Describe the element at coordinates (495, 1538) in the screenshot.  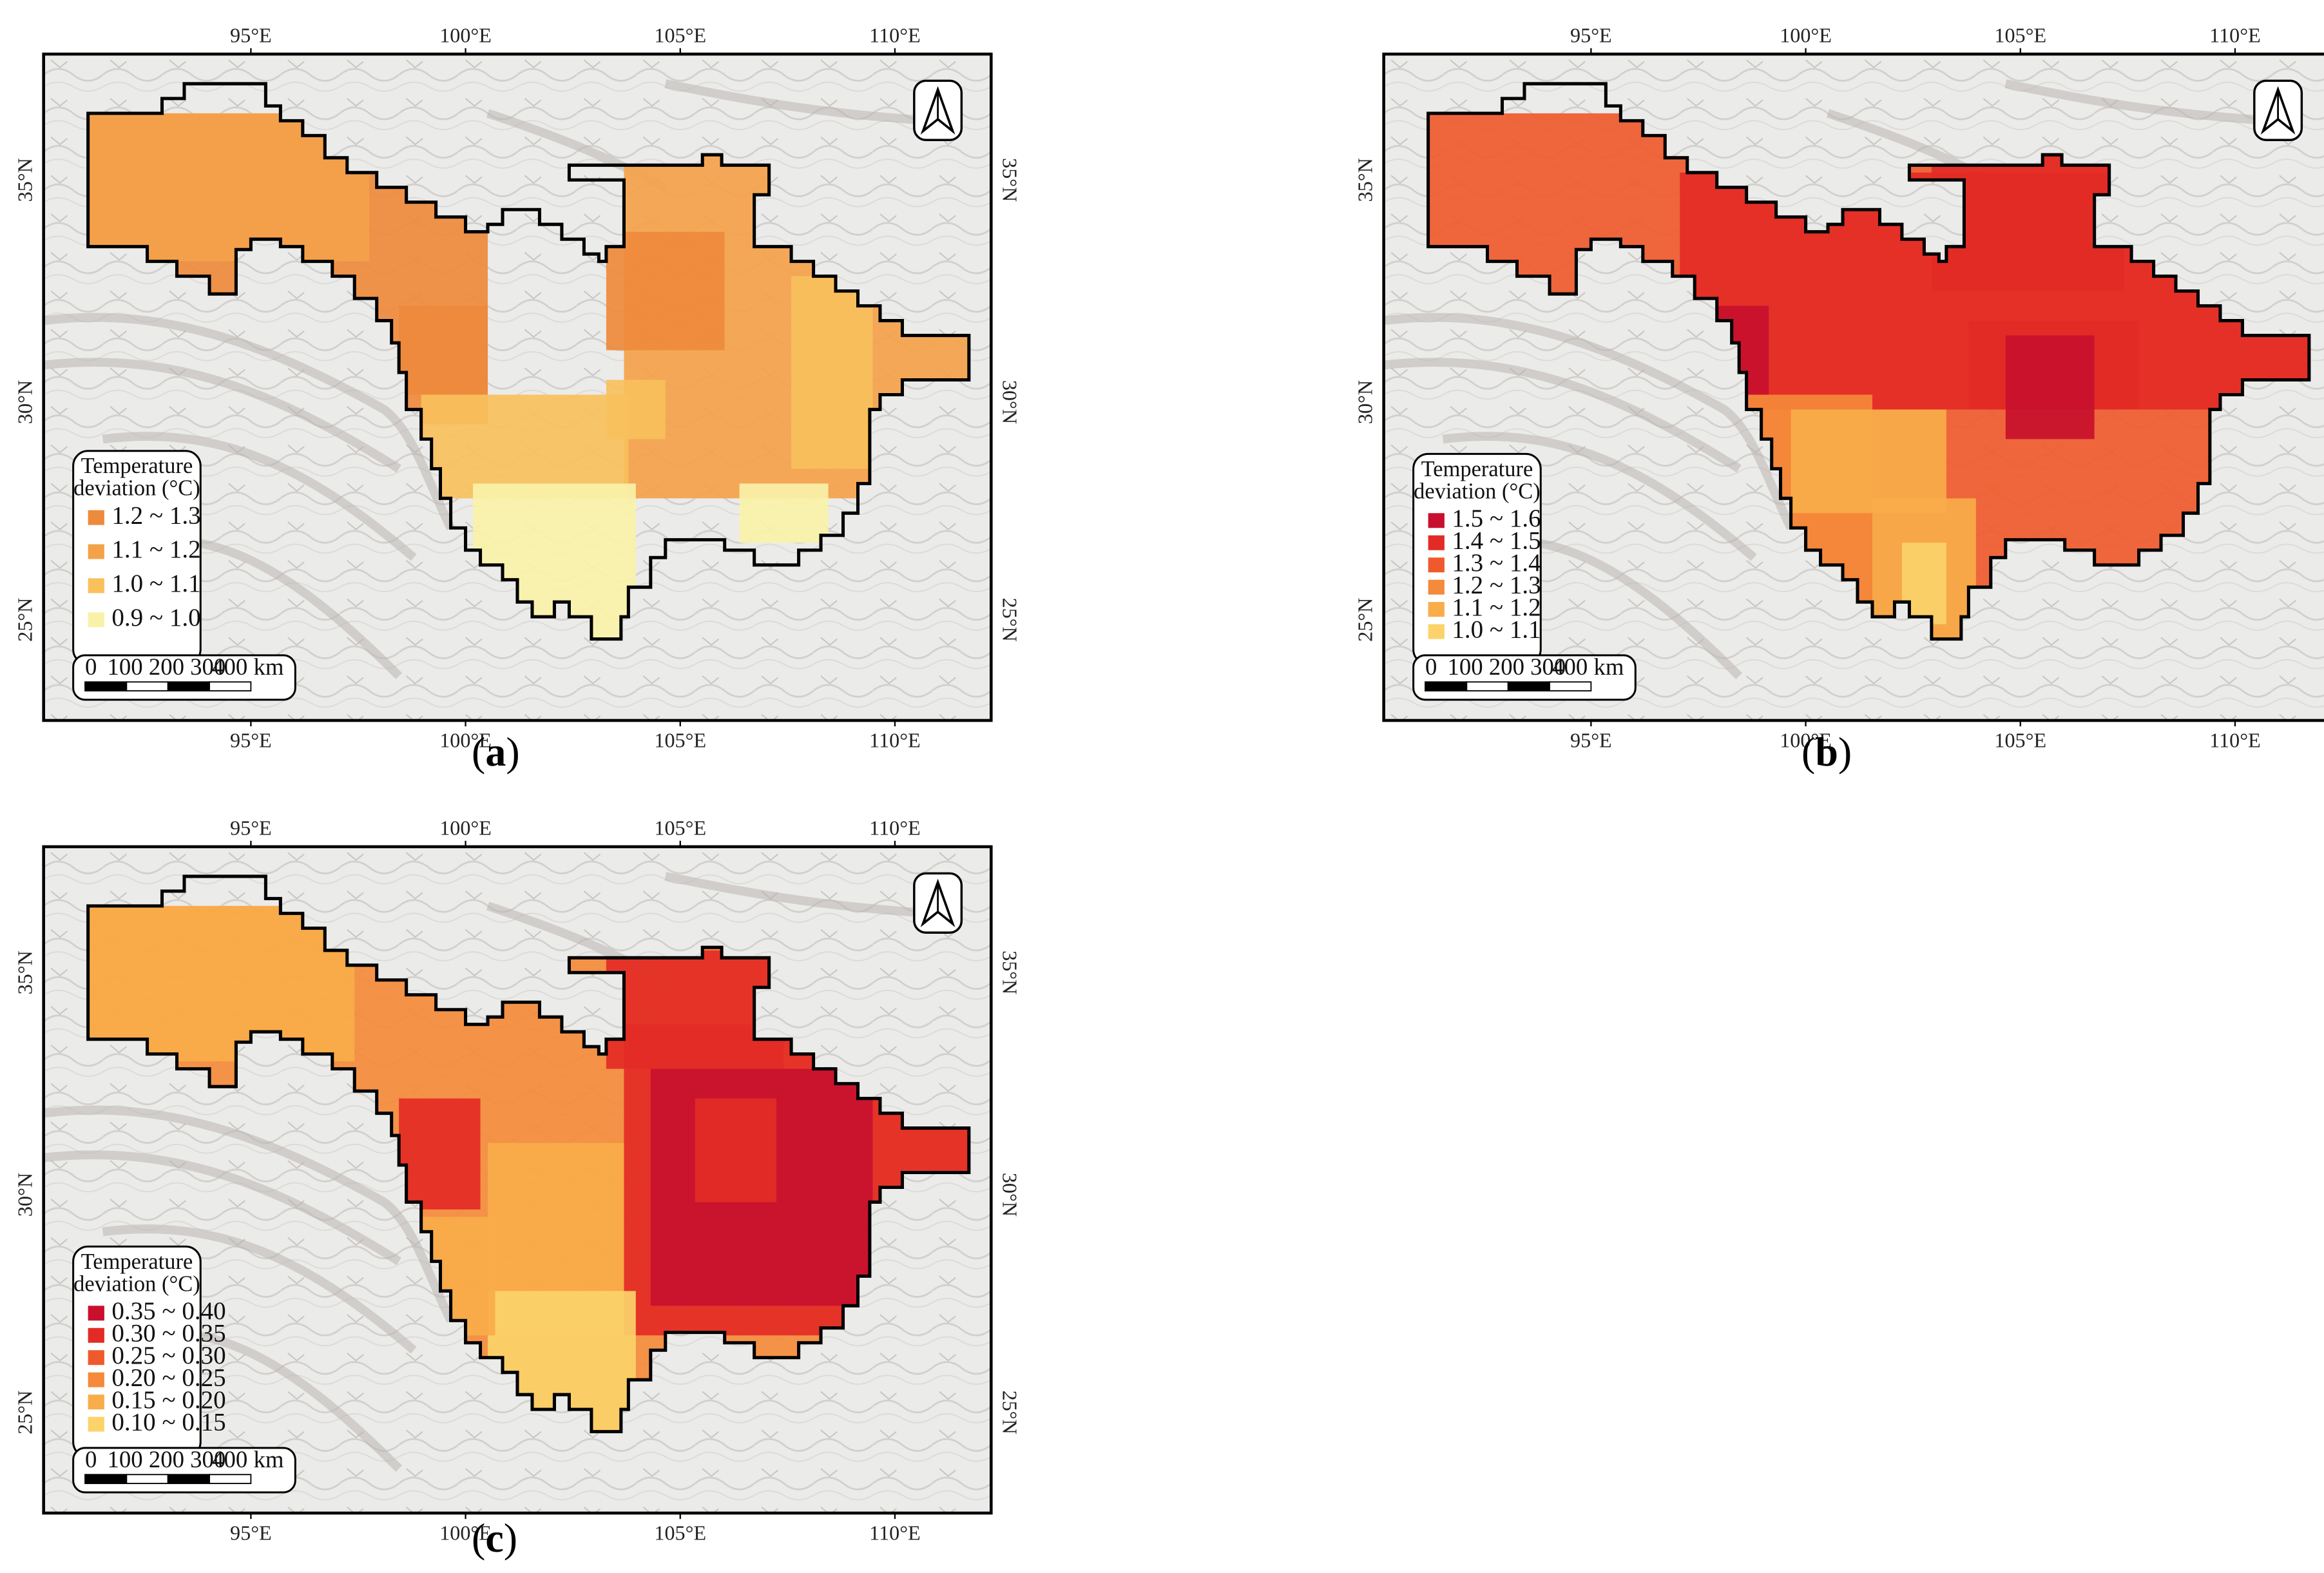
I see `caption-c: (c)` at that location.